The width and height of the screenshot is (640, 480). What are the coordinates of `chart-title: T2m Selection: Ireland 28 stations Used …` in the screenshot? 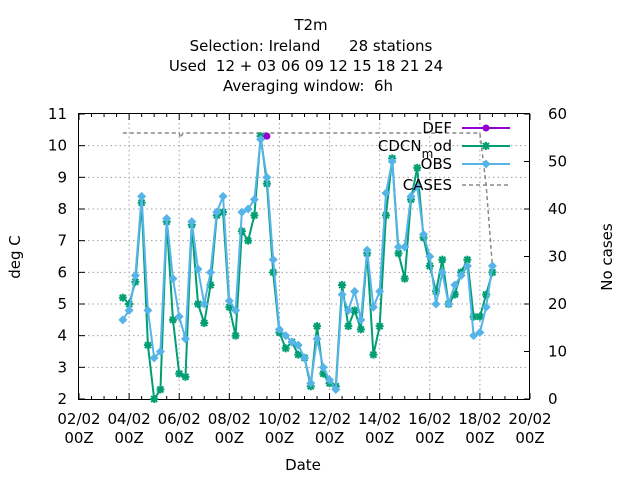 It's located at (306, 55).